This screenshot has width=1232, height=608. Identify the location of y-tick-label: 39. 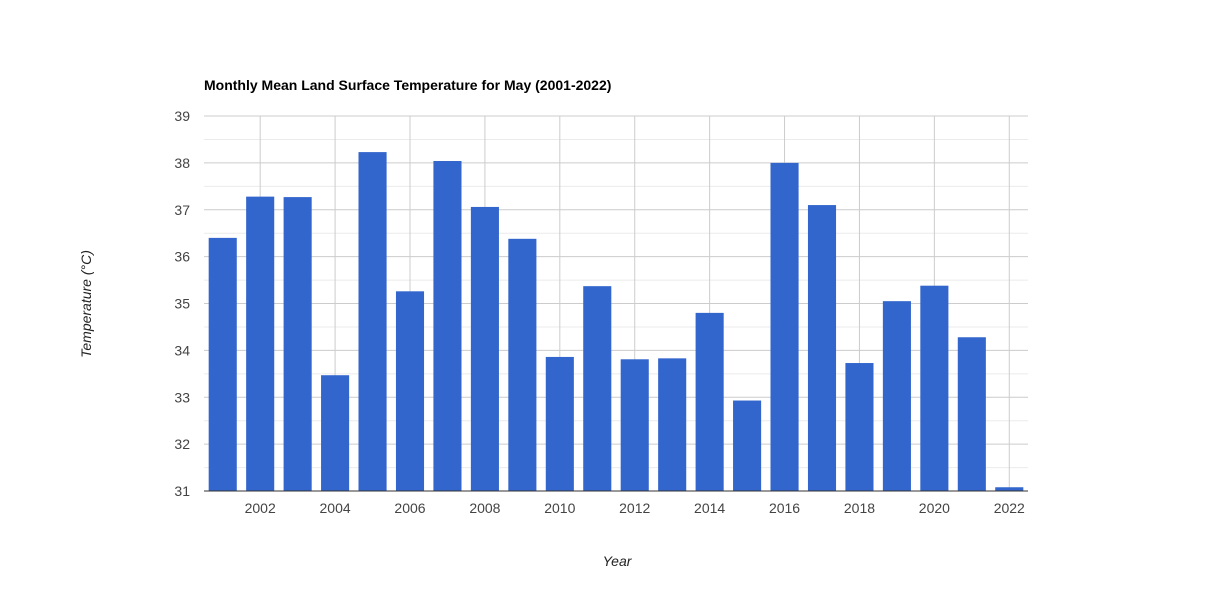
(182, 116).